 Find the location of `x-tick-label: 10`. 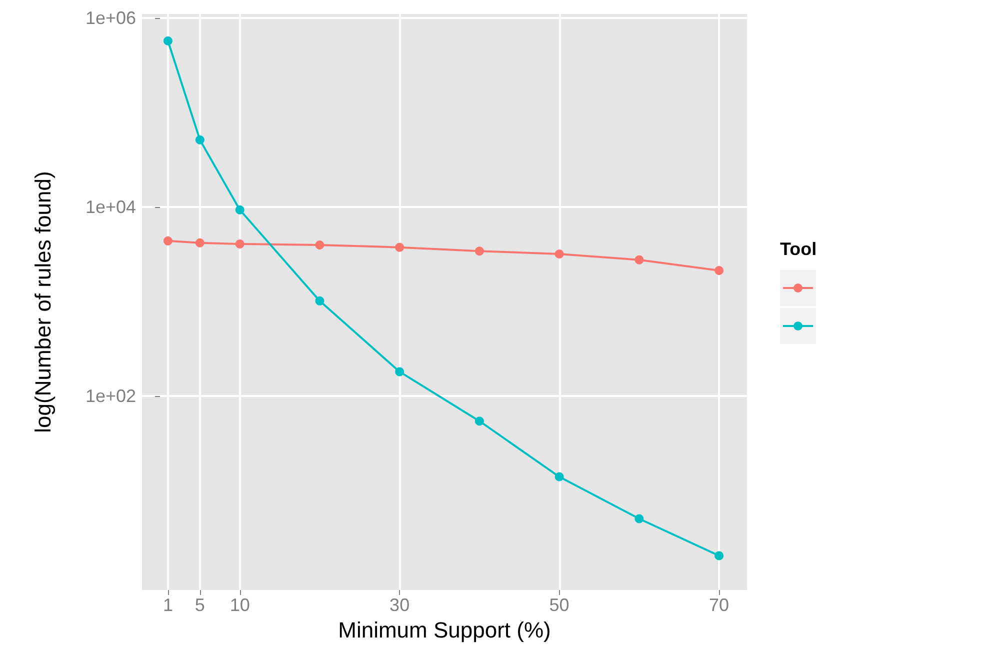

x-tick-label: 10 is located at coordinates (240, 605).